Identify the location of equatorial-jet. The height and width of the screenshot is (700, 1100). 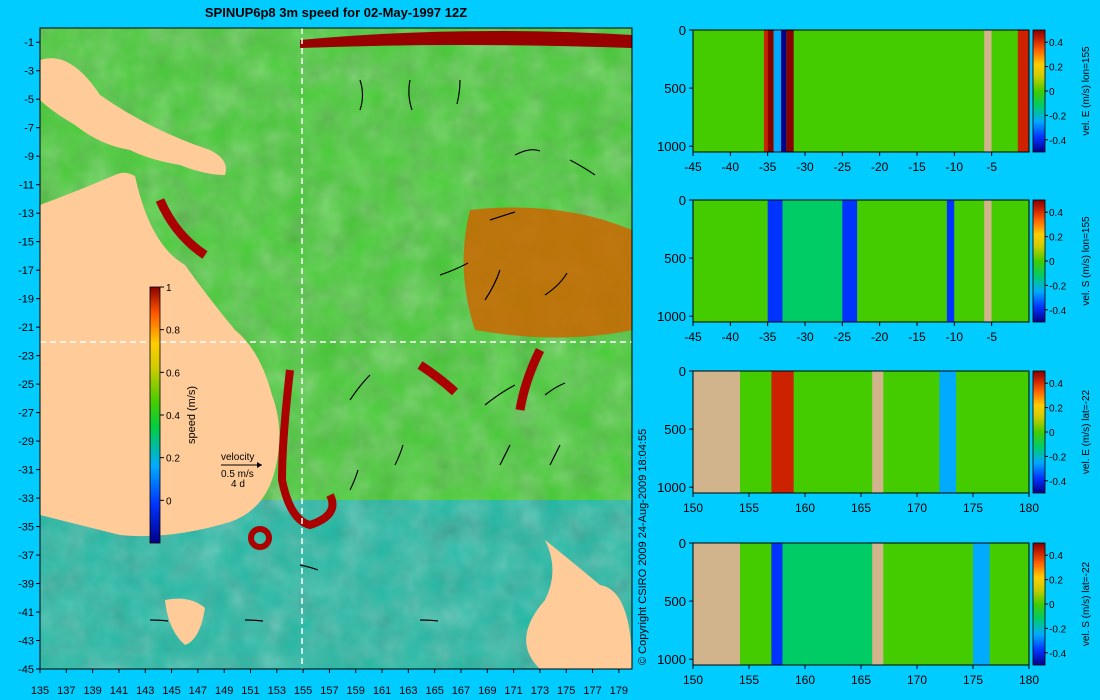
(466, 39).